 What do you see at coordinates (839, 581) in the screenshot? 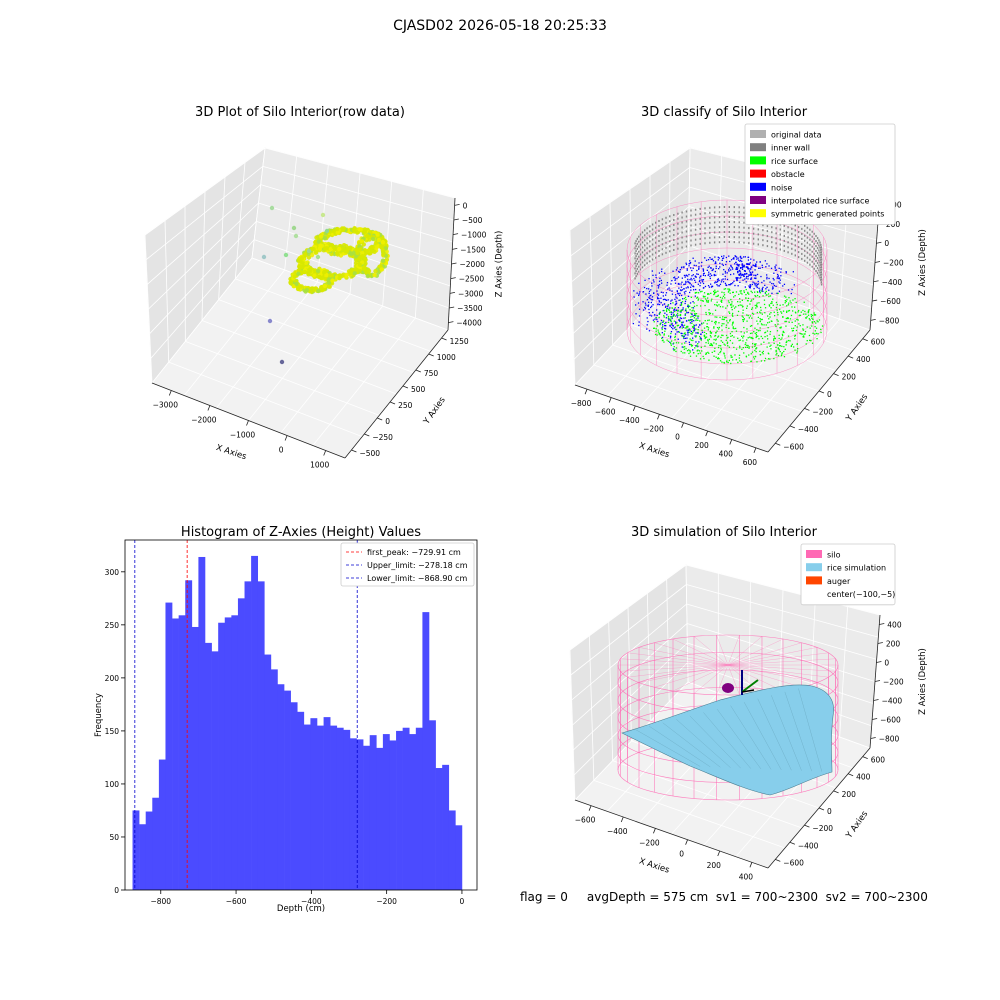
I see `sim-legend-label: auger` at bounding box center [839, 581].